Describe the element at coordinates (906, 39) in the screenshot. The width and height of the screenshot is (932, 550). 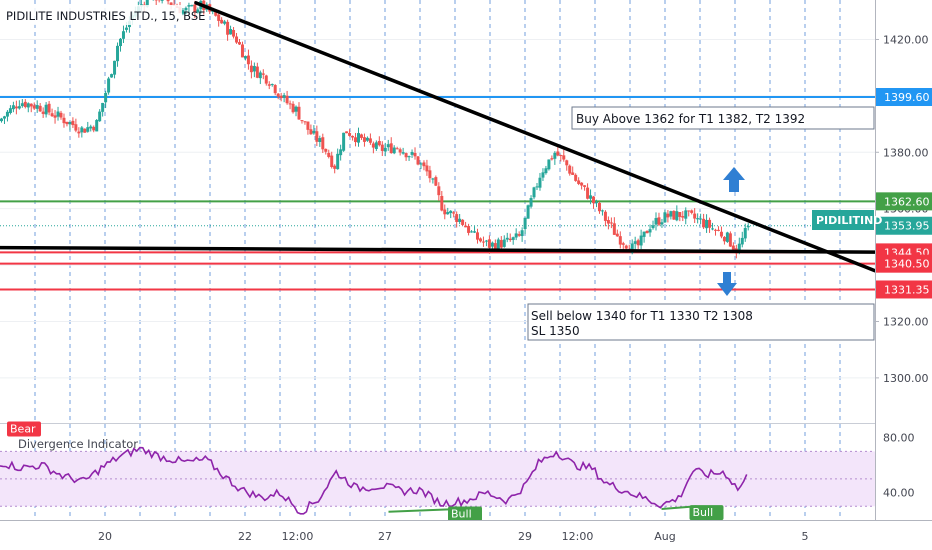
I see `price-tick-label: 1420.00` at that location.